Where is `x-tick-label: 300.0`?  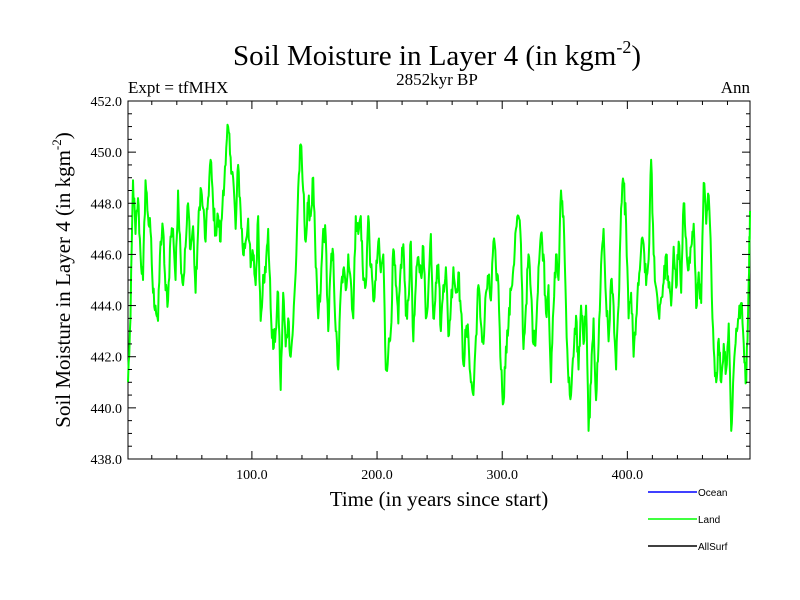
x-tick-label: 300.0 is located at coordinates (502, 475).